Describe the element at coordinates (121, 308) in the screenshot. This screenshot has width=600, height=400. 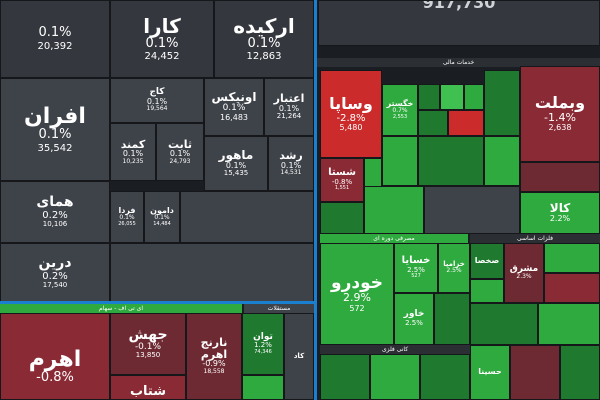
I see `section-header-etf: ای تی اف - سهام` at that location.